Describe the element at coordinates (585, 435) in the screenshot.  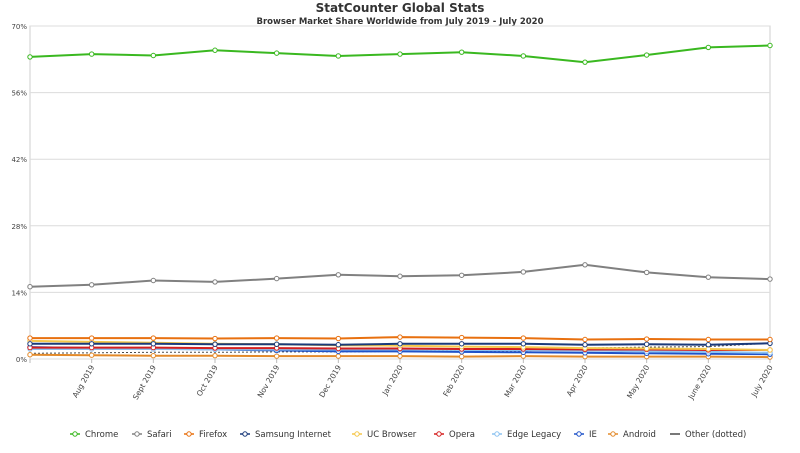
I see `legend-item: IE` at that location.